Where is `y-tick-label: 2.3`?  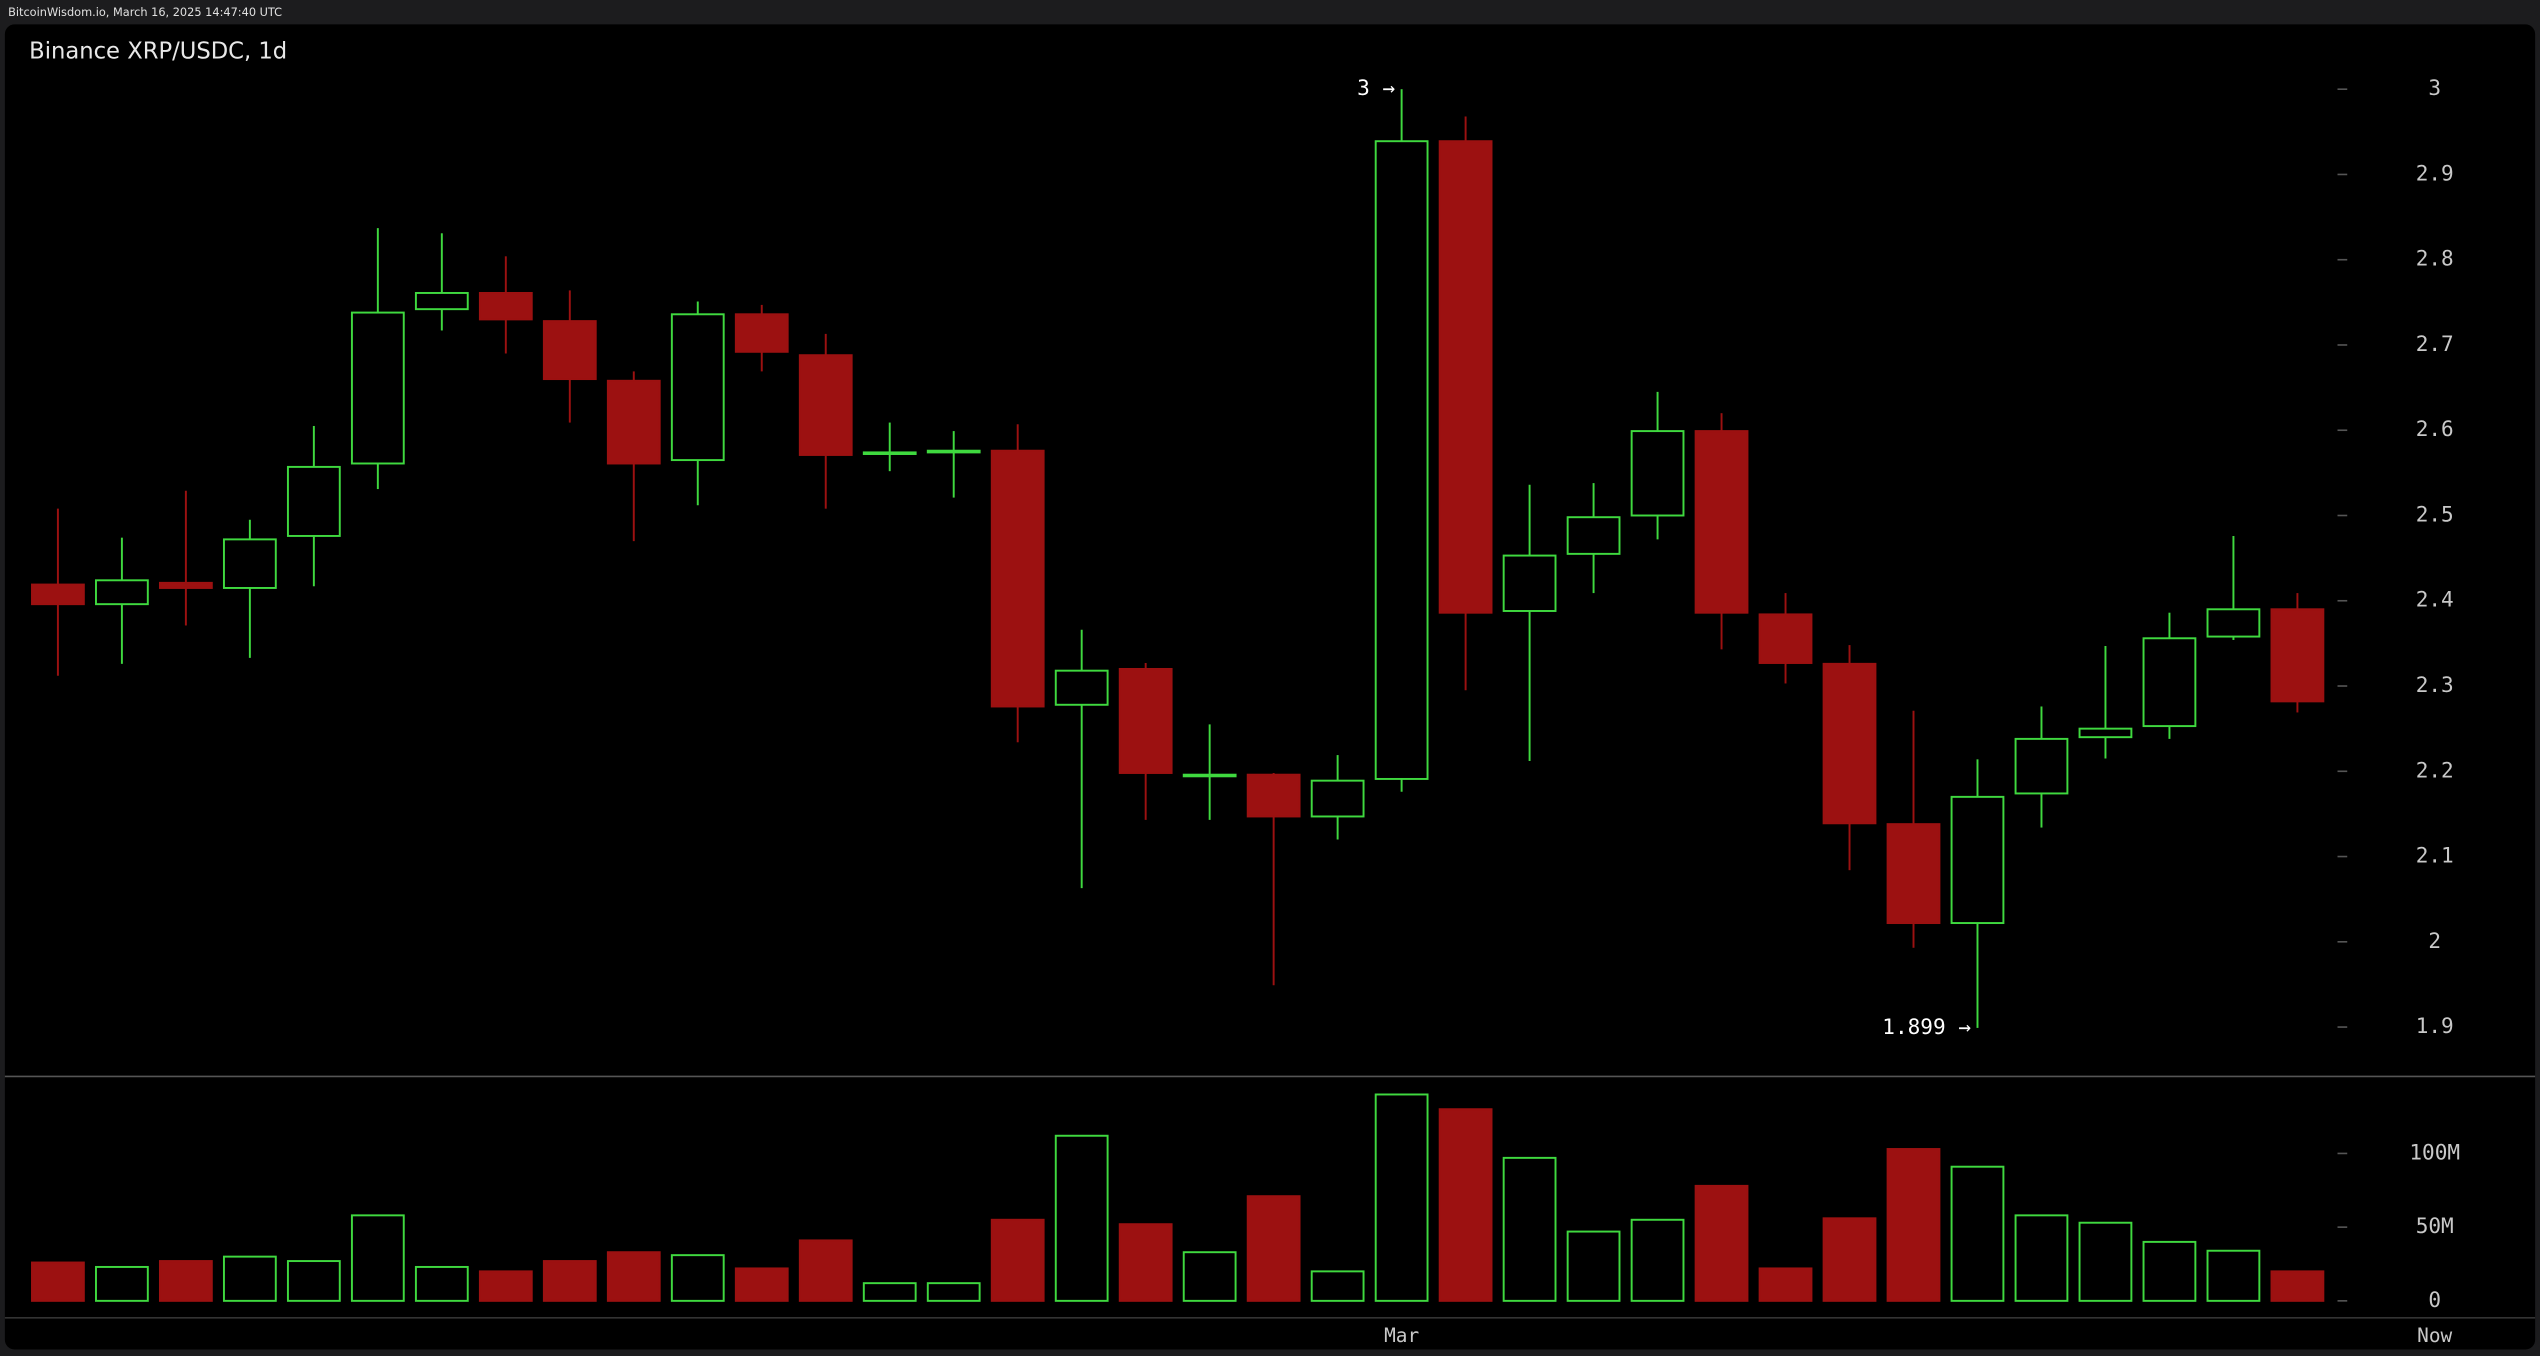 y-tick-label: 2.3 is located at coordinates (2435, 684).